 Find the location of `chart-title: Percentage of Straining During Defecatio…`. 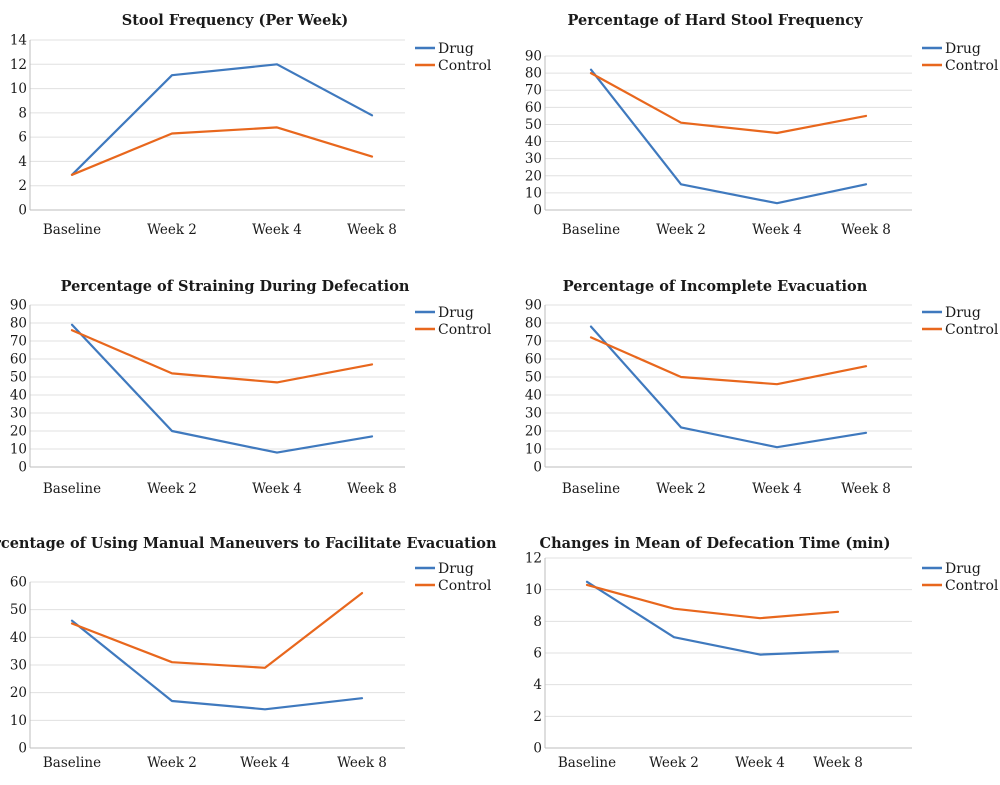

chart-title: Percentage of Straining During Defecatio… is located at coordinates (235, 286).